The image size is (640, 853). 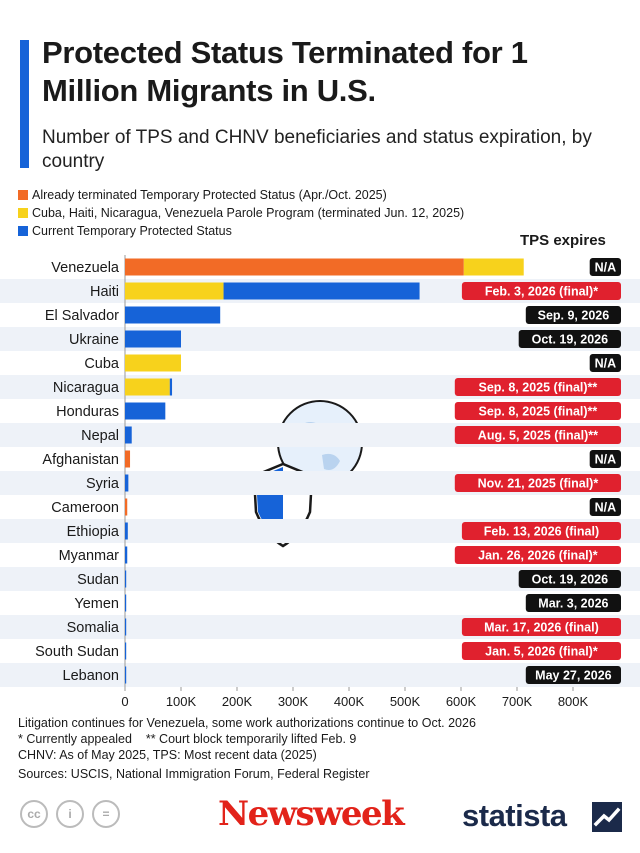 What do you see at coordinates (82, 316) in the screenshot?
I see `category-label: El Salvador` at bounding box center [82, 316].